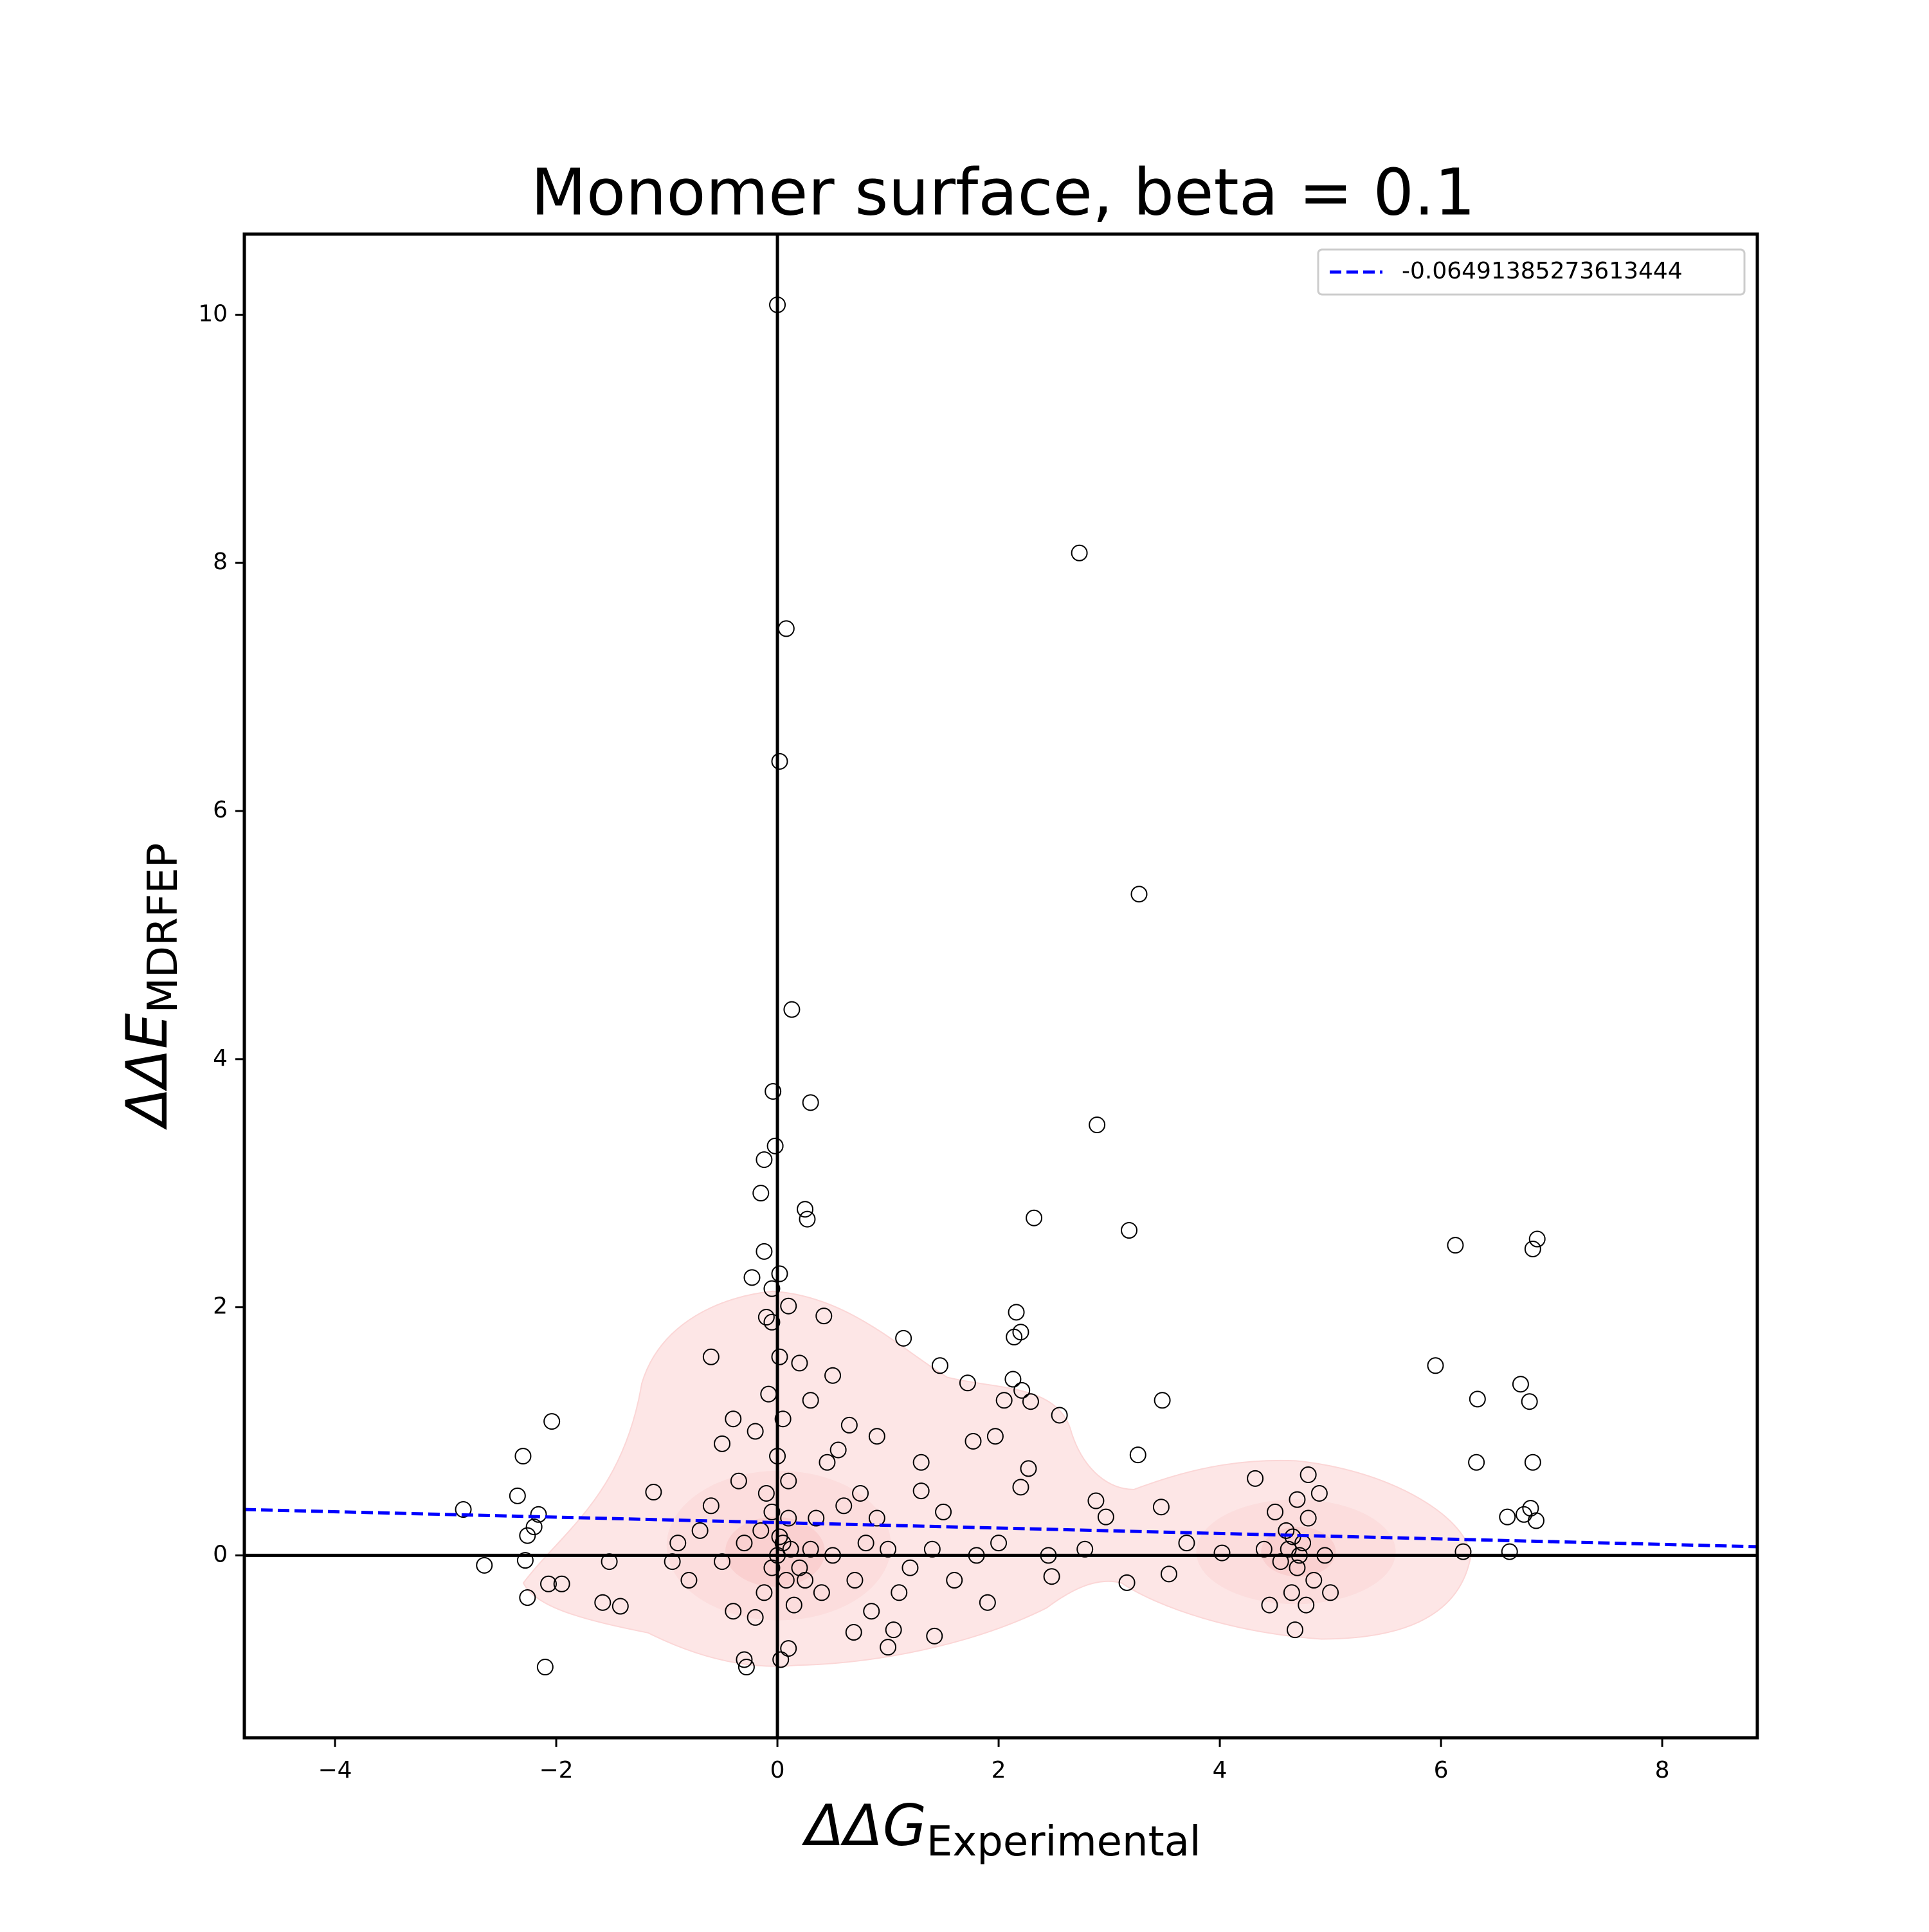 The height and width of the screenshot is (1932, 1929). What do you see at coordinates (556, 1770) in the screenshot?
I see `x-tick-label: −2` at bounding box center [556, 1770].